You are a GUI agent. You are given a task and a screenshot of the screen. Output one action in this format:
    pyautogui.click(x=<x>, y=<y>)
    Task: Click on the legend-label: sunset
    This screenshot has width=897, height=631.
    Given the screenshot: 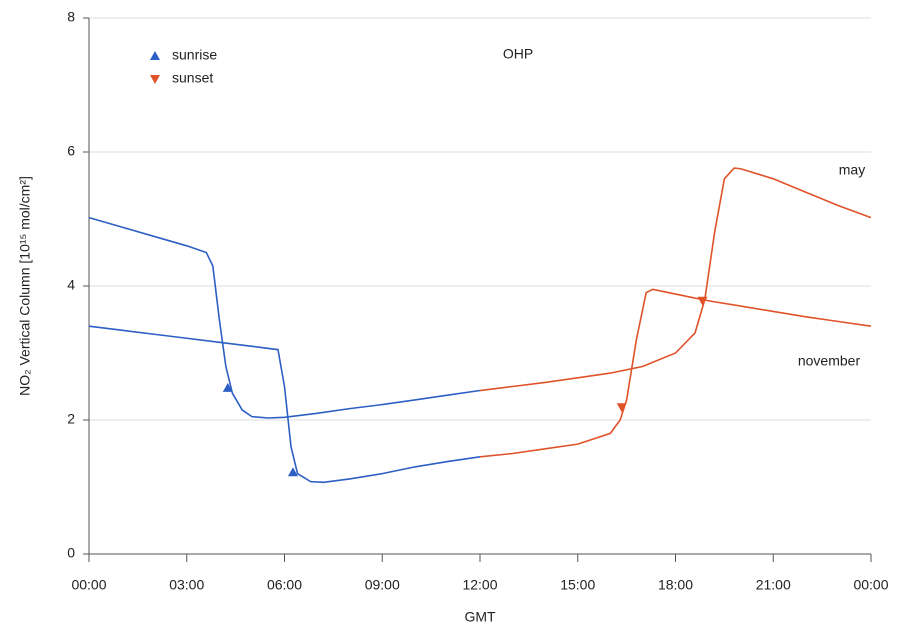 What is the action you would take?
    pyautogui.click(x=192, y=78)
    